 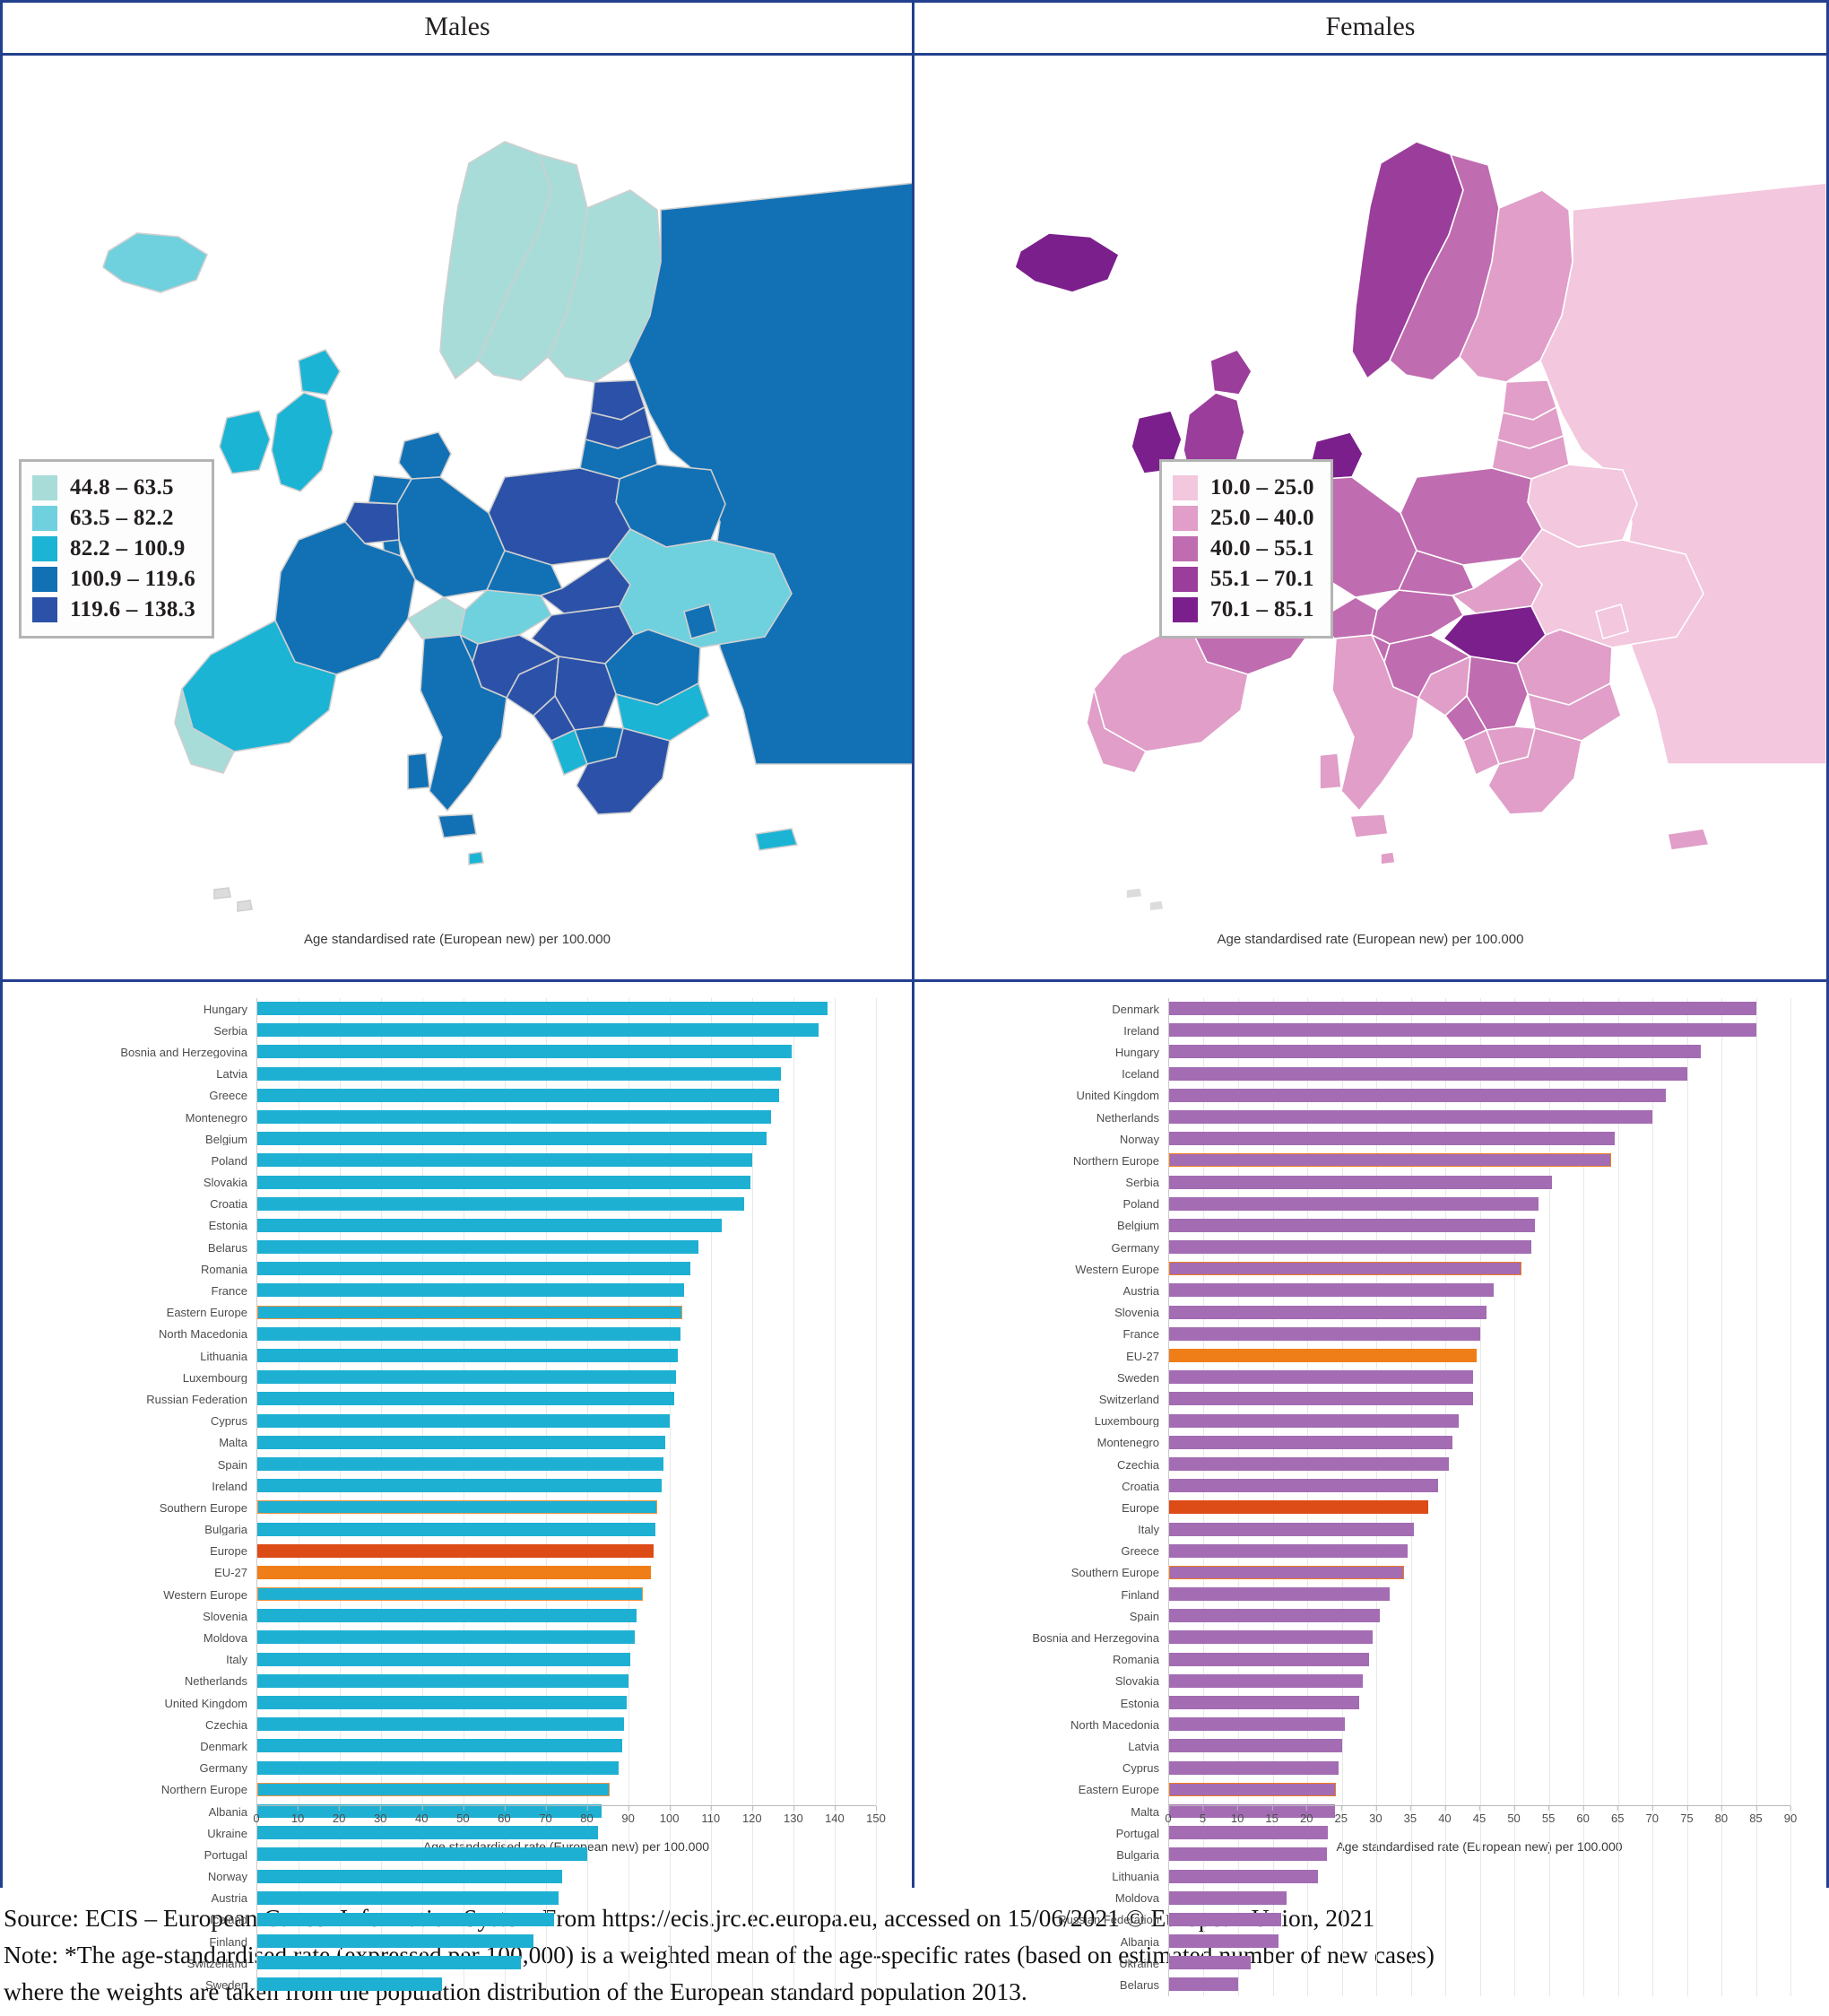 I want to click on legend-item: 63.5 – 82.2, so click(x=114, y=518).